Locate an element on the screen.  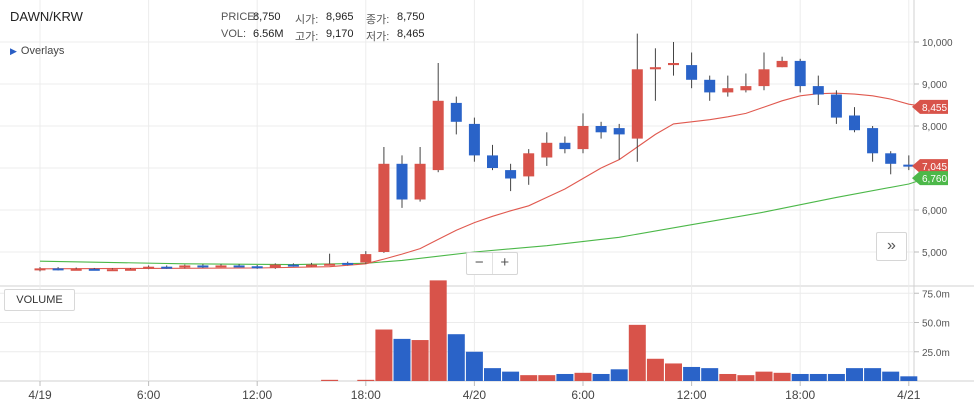
volume-tick-label: 50.0m is located at coordinates (936, 324).